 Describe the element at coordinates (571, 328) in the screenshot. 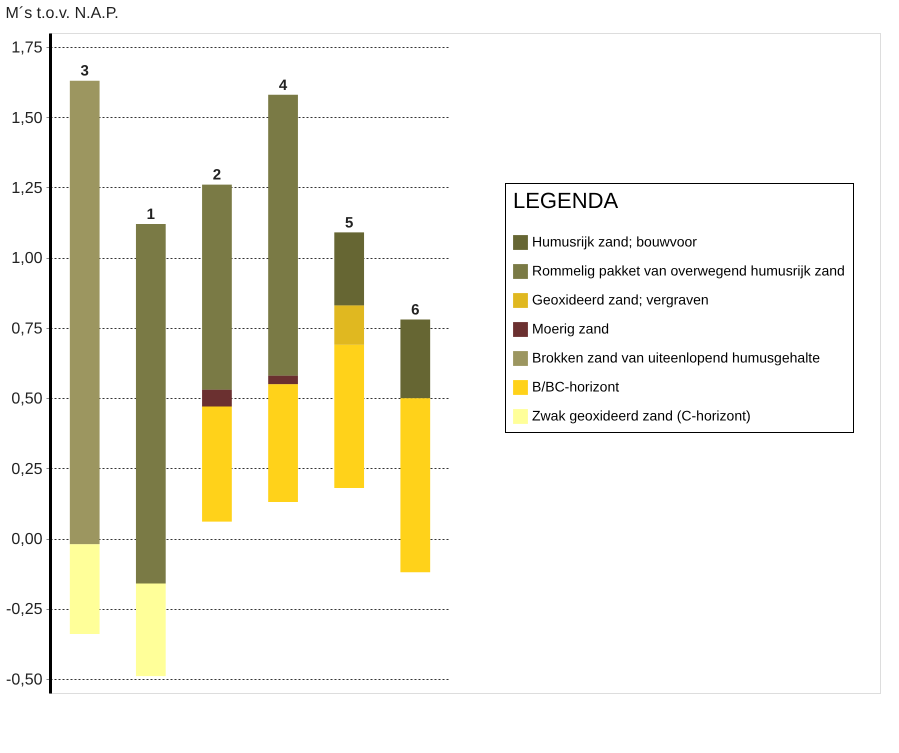

I see `legend-label: Moerig zand` at that location.